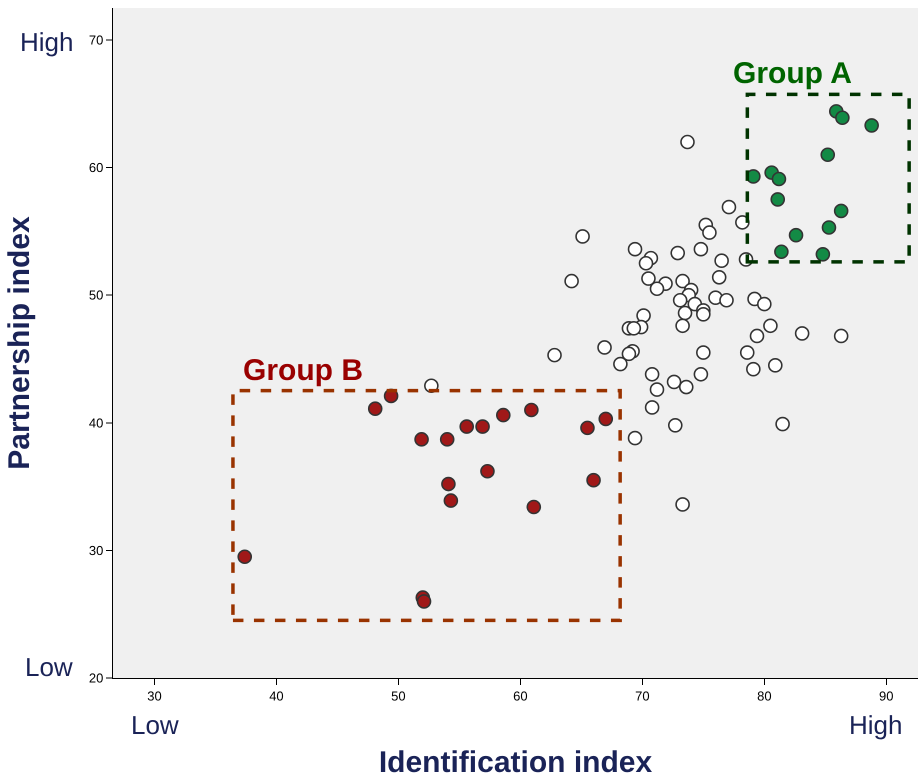 This screenshot has width=920, height=779. What do you see at coordinates (520, 696) in the screenshot?
I see `x-tick-label: 60` at bounding box center [520, 696].